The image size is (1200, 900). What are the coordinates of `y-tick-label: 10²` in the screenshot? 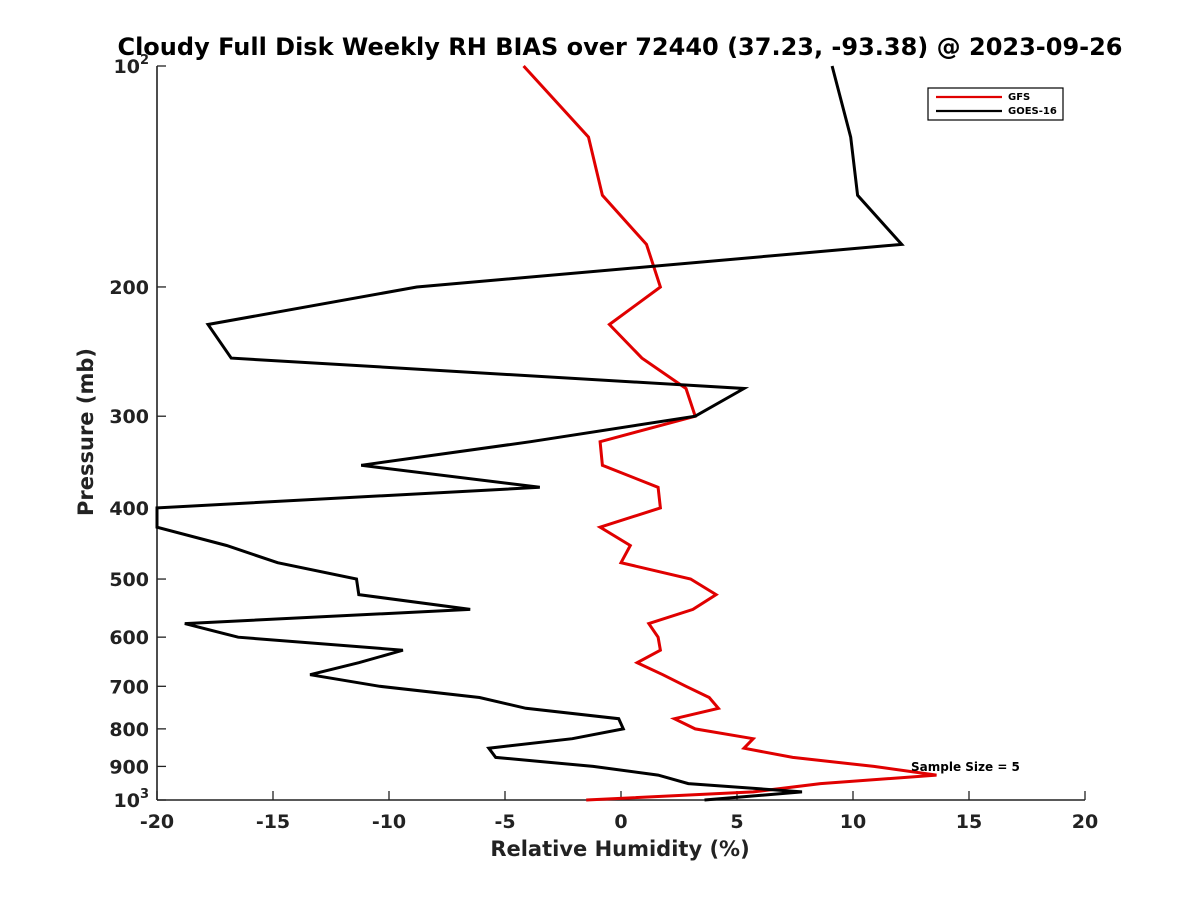 It's located at (132, 65).